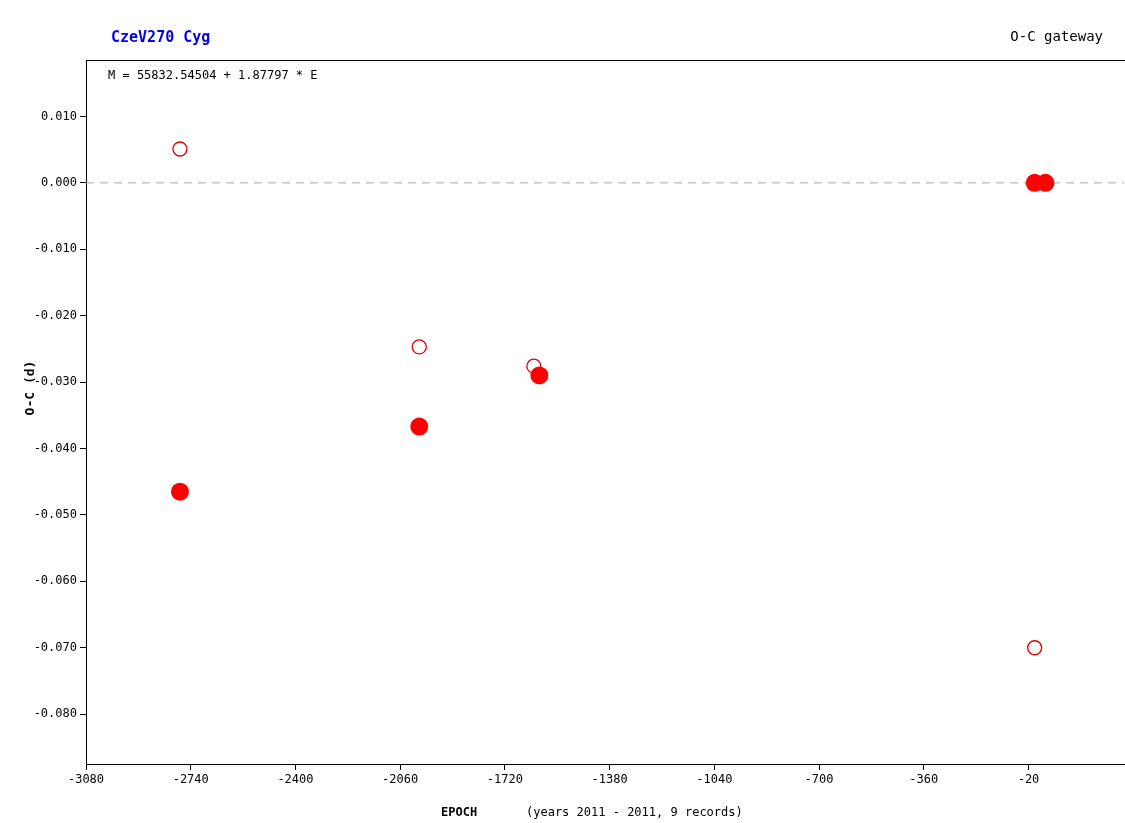 The height and width of the screenshot is (823, 1125). What do you see at coordinates (55, 248) in the screenshot?
I see `y-tick-label: -0.010` at bounding box center [55, 248].